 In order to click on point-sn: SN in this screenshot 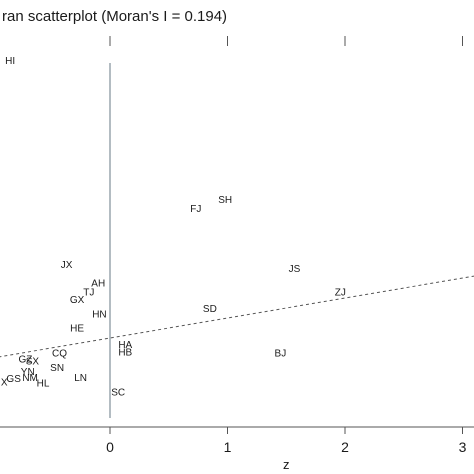, I will do `click(57, 368)`.